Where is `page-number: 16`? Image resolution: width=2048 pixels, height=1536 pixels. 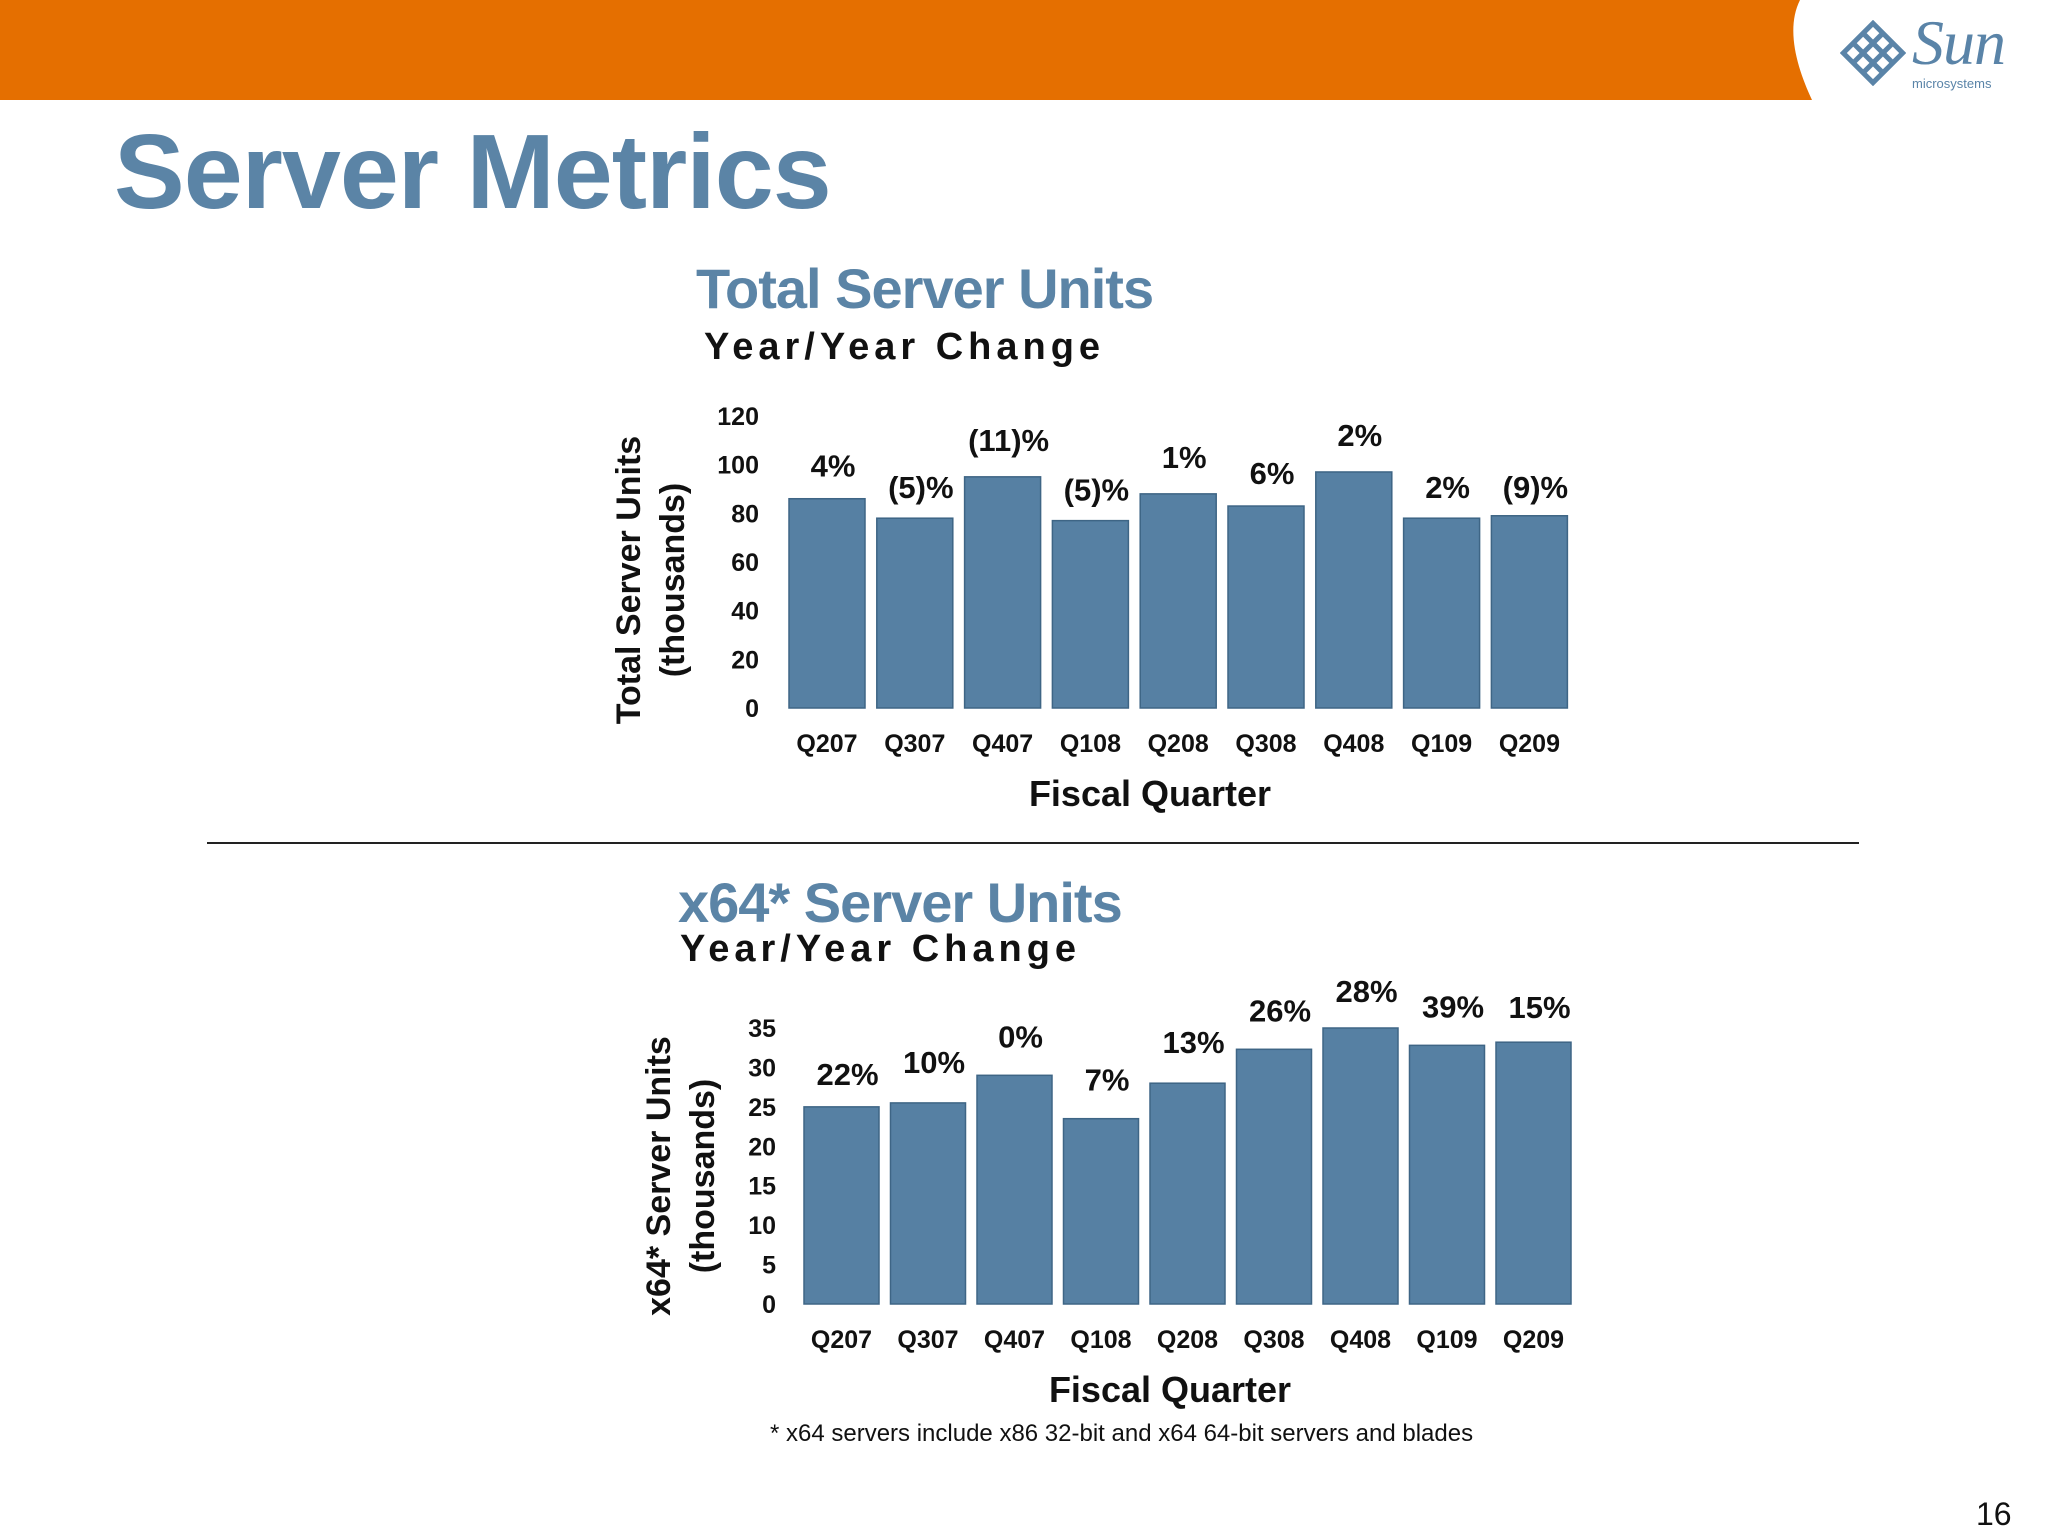
page-number: 16 is located at coordinates (1994, 1514).